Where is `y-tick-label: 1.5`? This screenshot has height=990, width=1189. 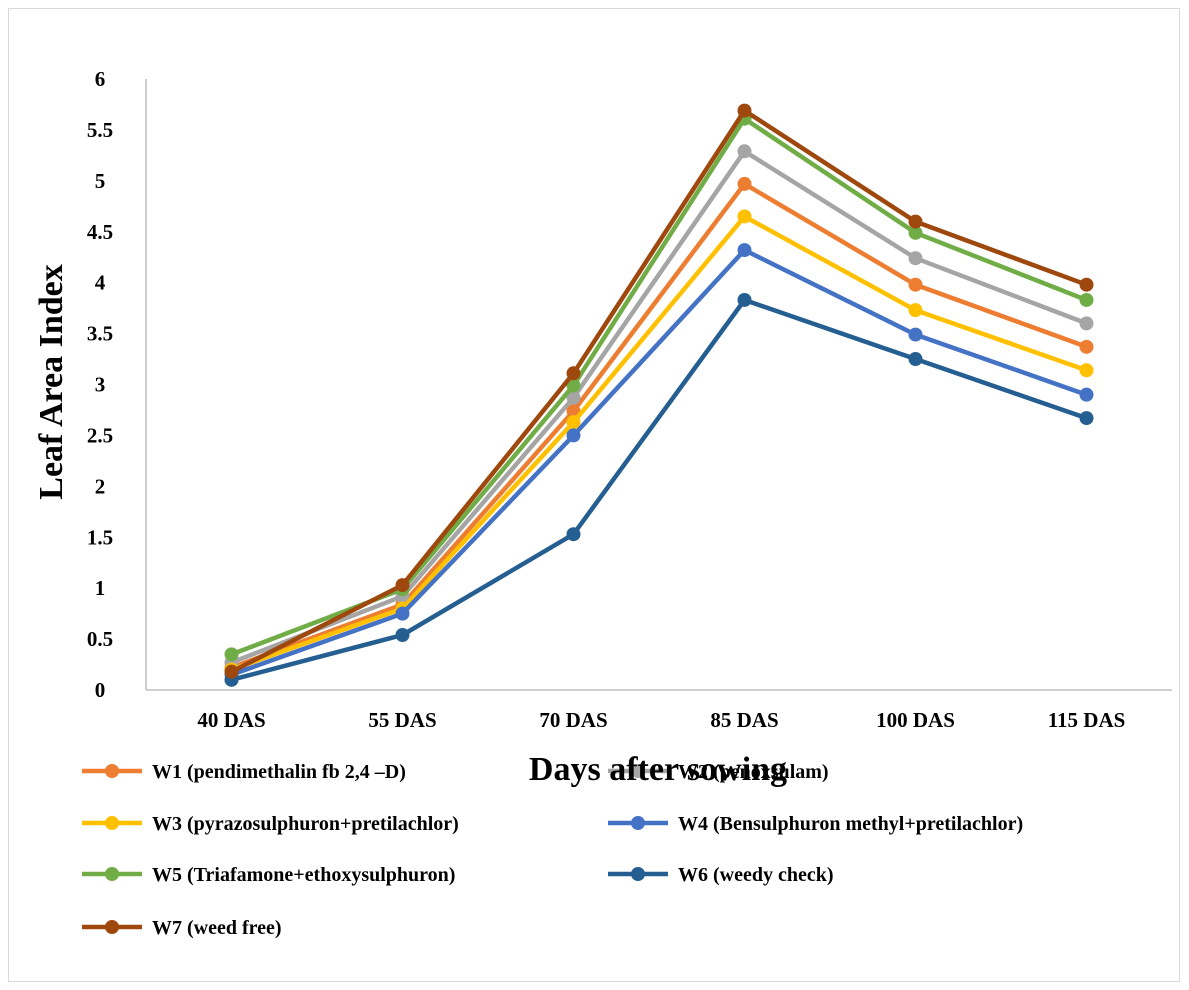
y-tick-label: 1.5 is located at coordinates (100, 537).